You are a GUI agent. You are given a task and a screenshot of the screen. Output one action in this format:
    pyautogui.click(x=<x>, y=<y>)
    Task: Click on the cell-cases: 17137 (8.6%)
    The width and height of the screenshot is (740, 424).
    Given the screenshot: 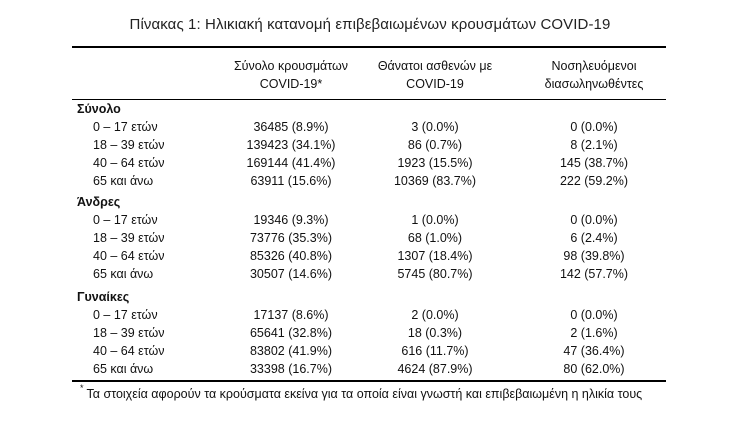 What is the action you would take?
    pyautogui.click(x=291, y=315)
    